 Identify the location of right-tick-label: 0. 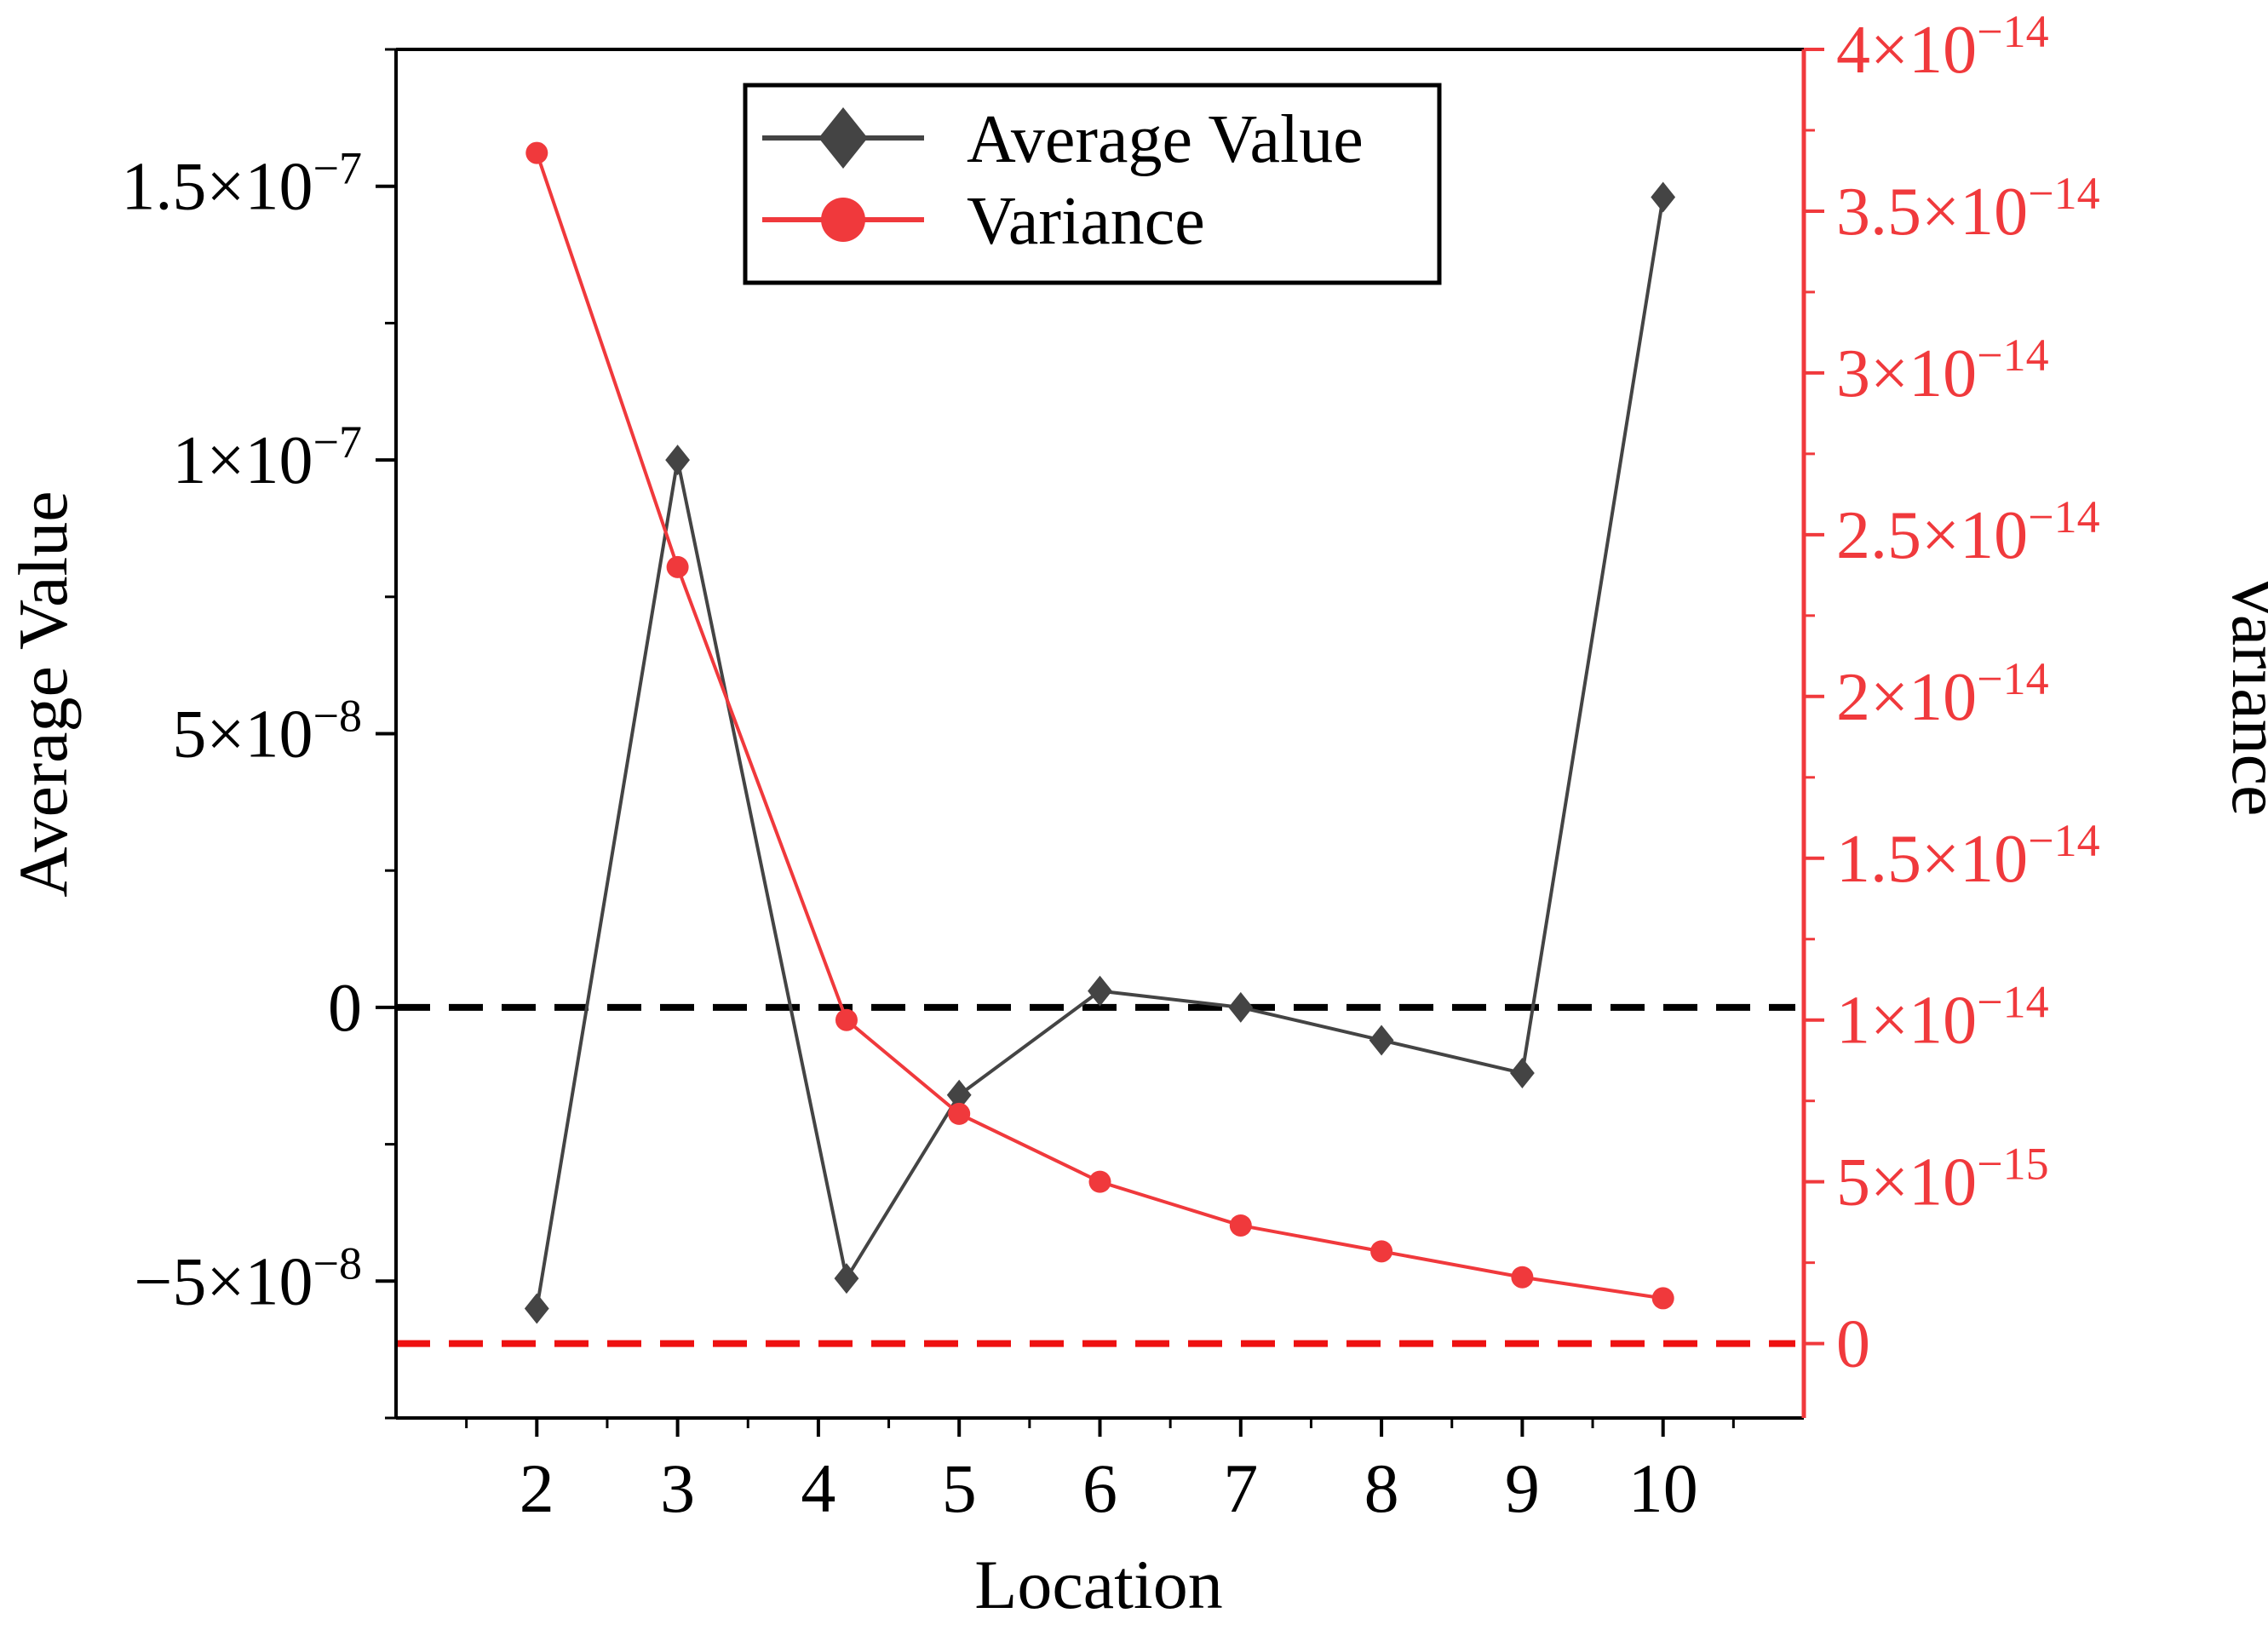
(1853, 1344).